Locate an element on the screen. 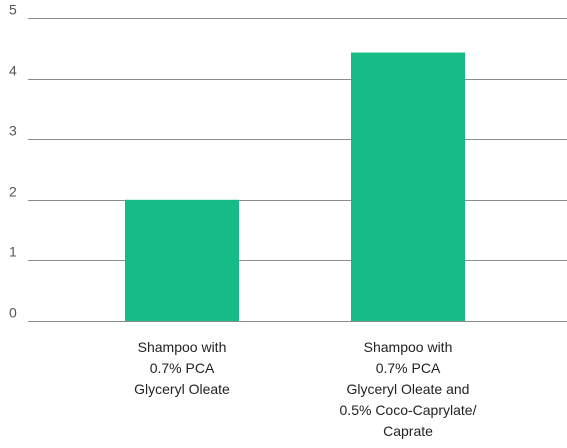  x-category-label-line: Caprate is located at coordinates (408, 431).